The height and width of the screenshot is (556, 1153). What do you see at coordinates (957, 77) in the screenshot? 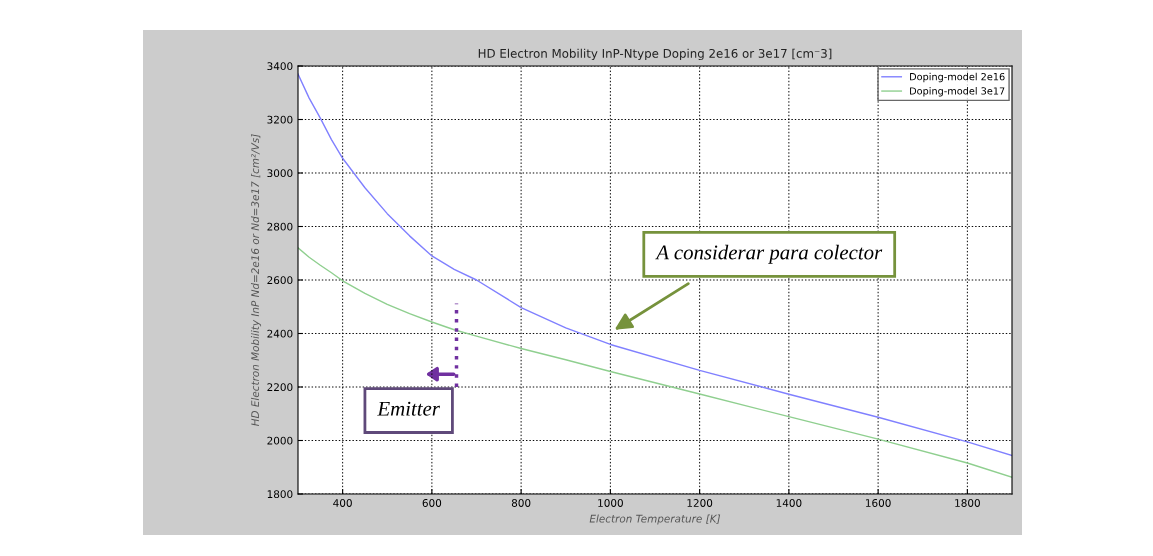
I see `legend-label: Doping-model 2e16` at bounding box center [957, 77].